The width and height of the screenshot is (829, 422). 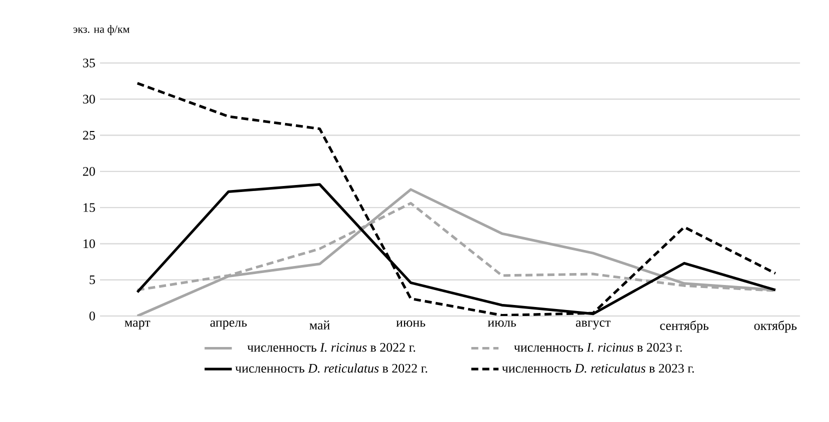 What do you see at coordinates (228, 325) in the screenshot?
I see `x-tick-label: апрель` at bounding box center [228, 325].